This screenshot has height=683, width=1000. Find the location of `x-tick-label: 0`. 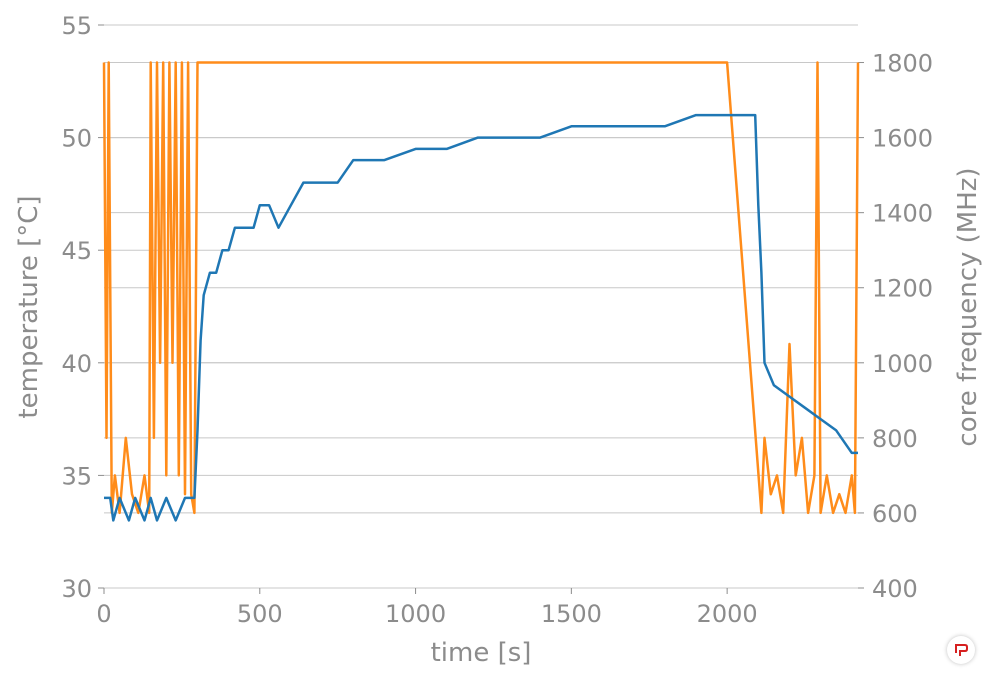

x-tick-label: 0 is located at coordinates (103, 614).